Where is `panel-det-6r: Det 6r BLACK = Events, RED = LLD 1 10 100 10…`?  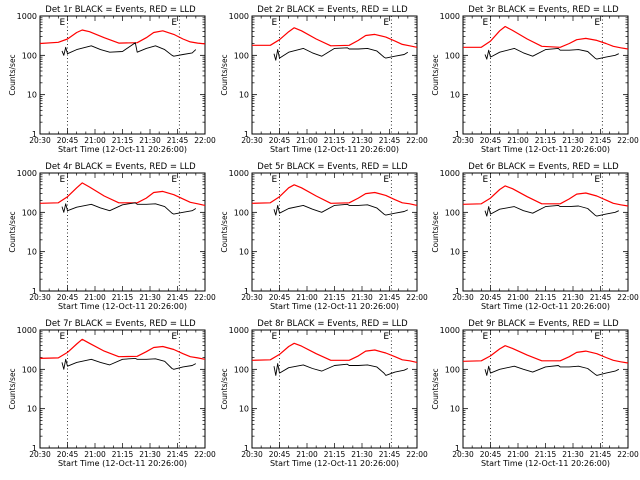 panel-det-6r: Det 6r BLACK = Events, RED = LLD 1 10 100 10… is located at coordinates (535, 236).